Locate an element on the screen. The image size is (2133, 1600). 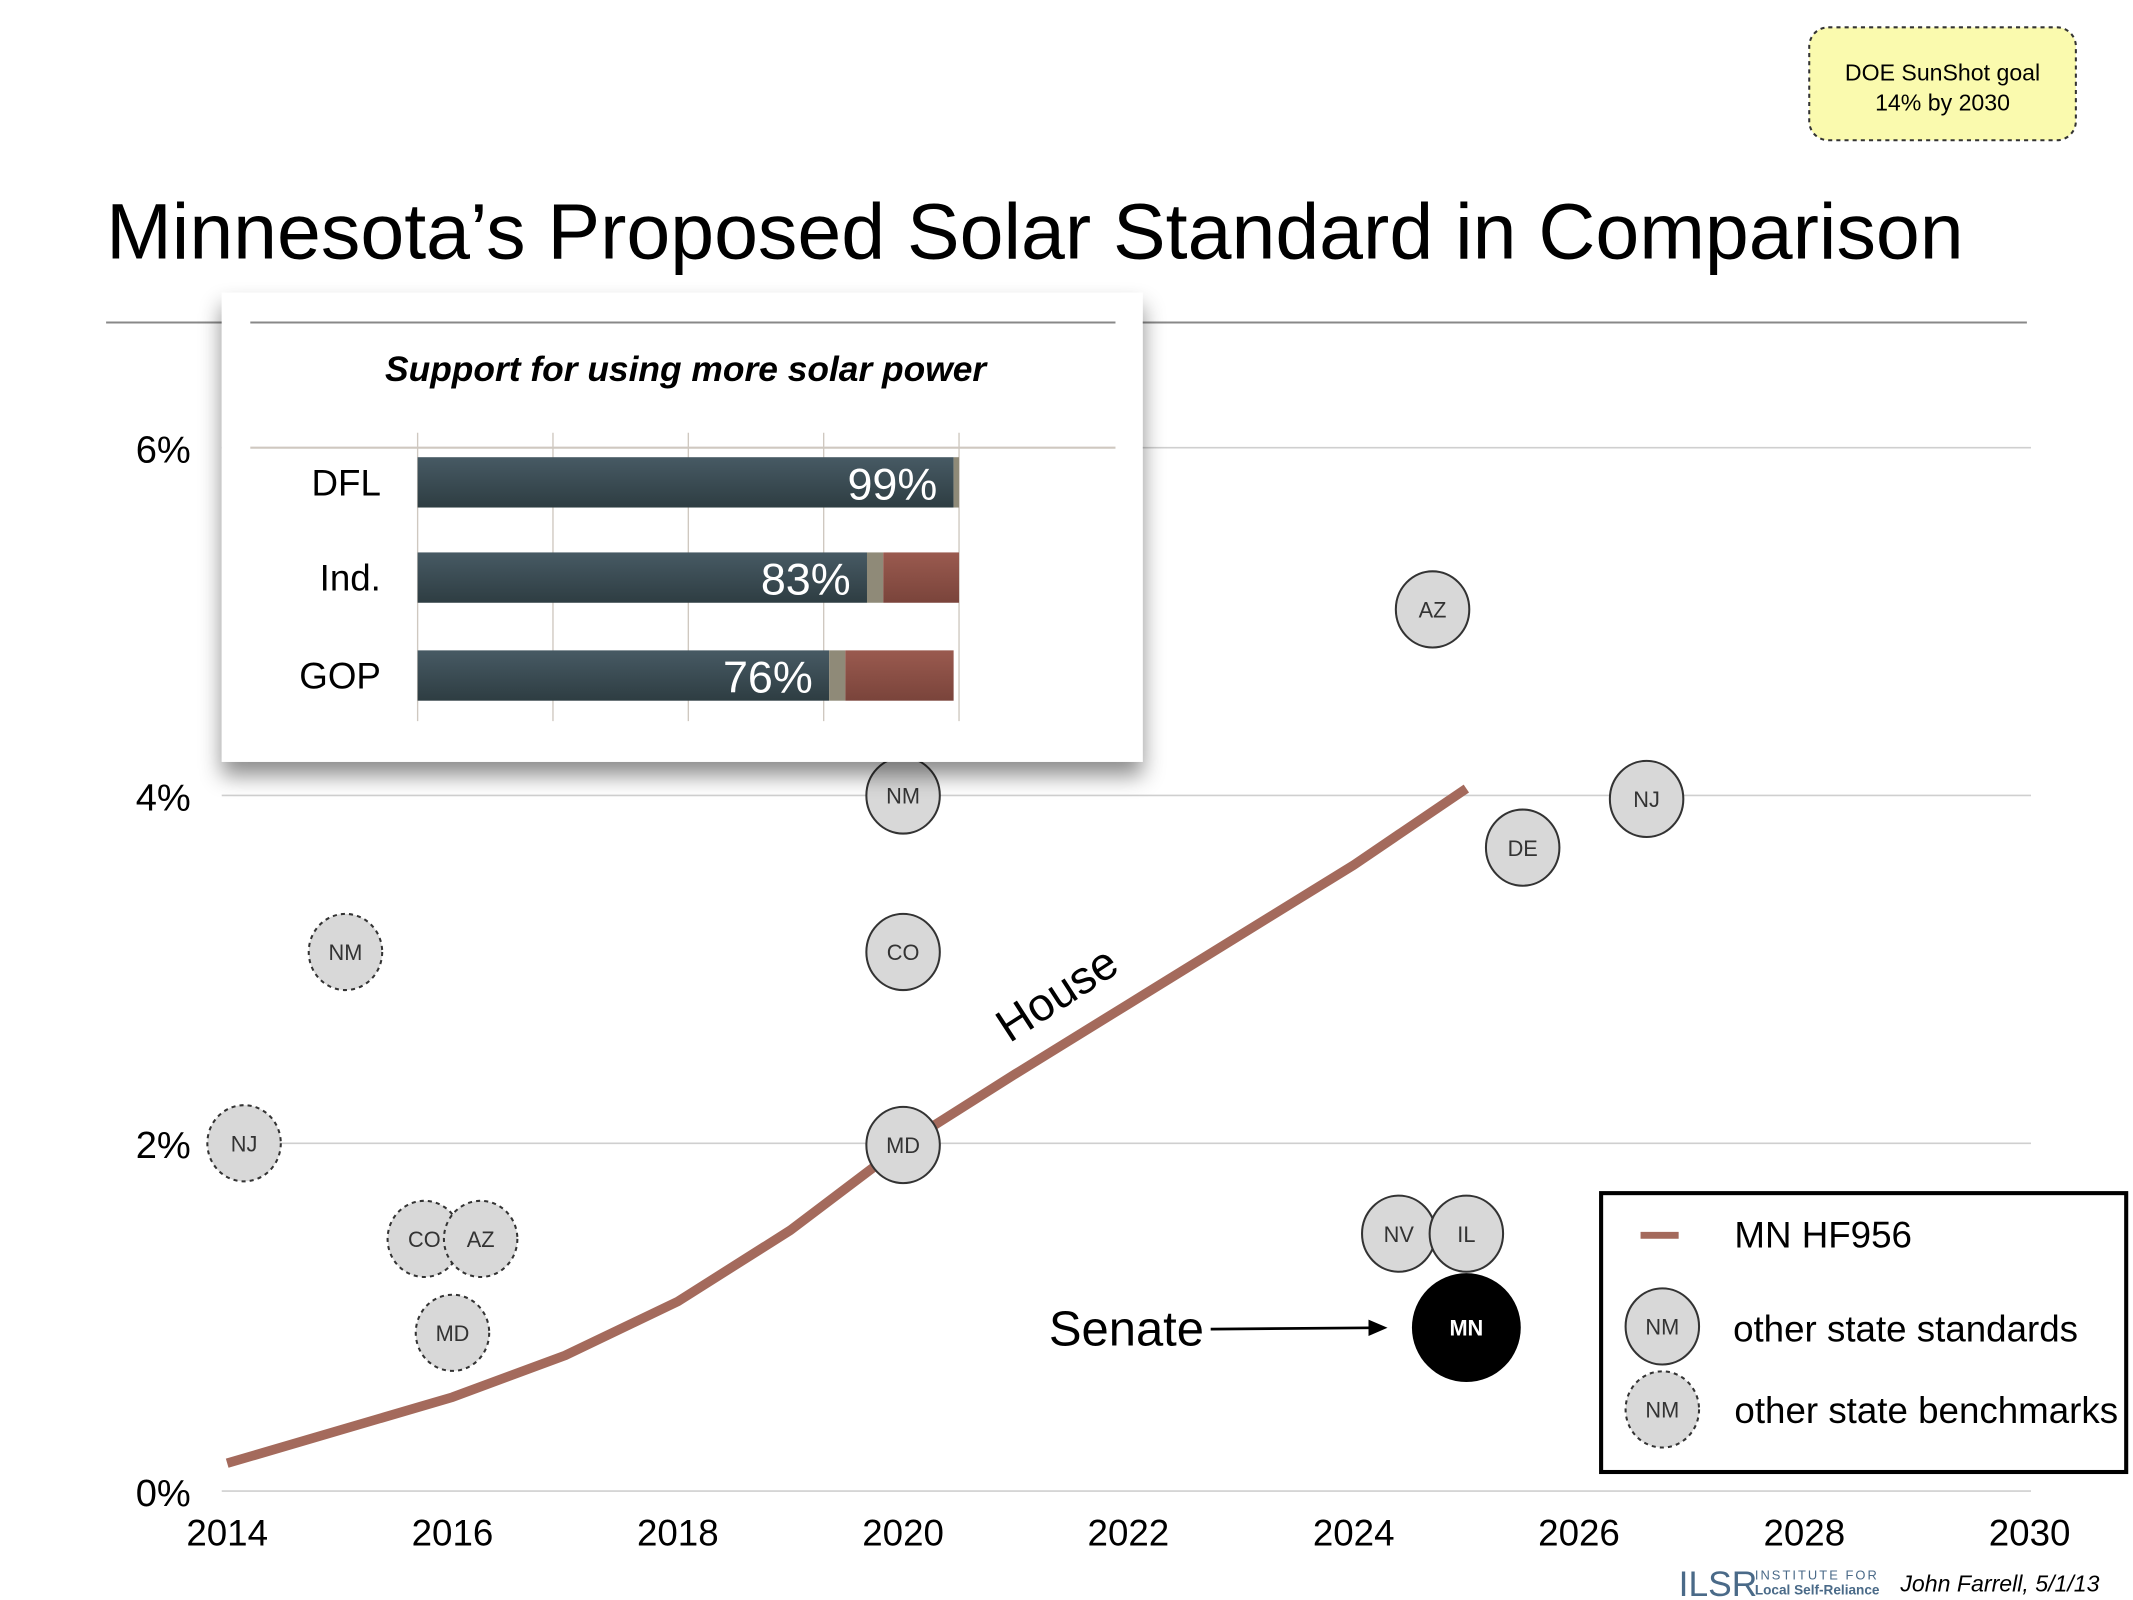
senate-arrow is located at coordinates (1291, 1328).